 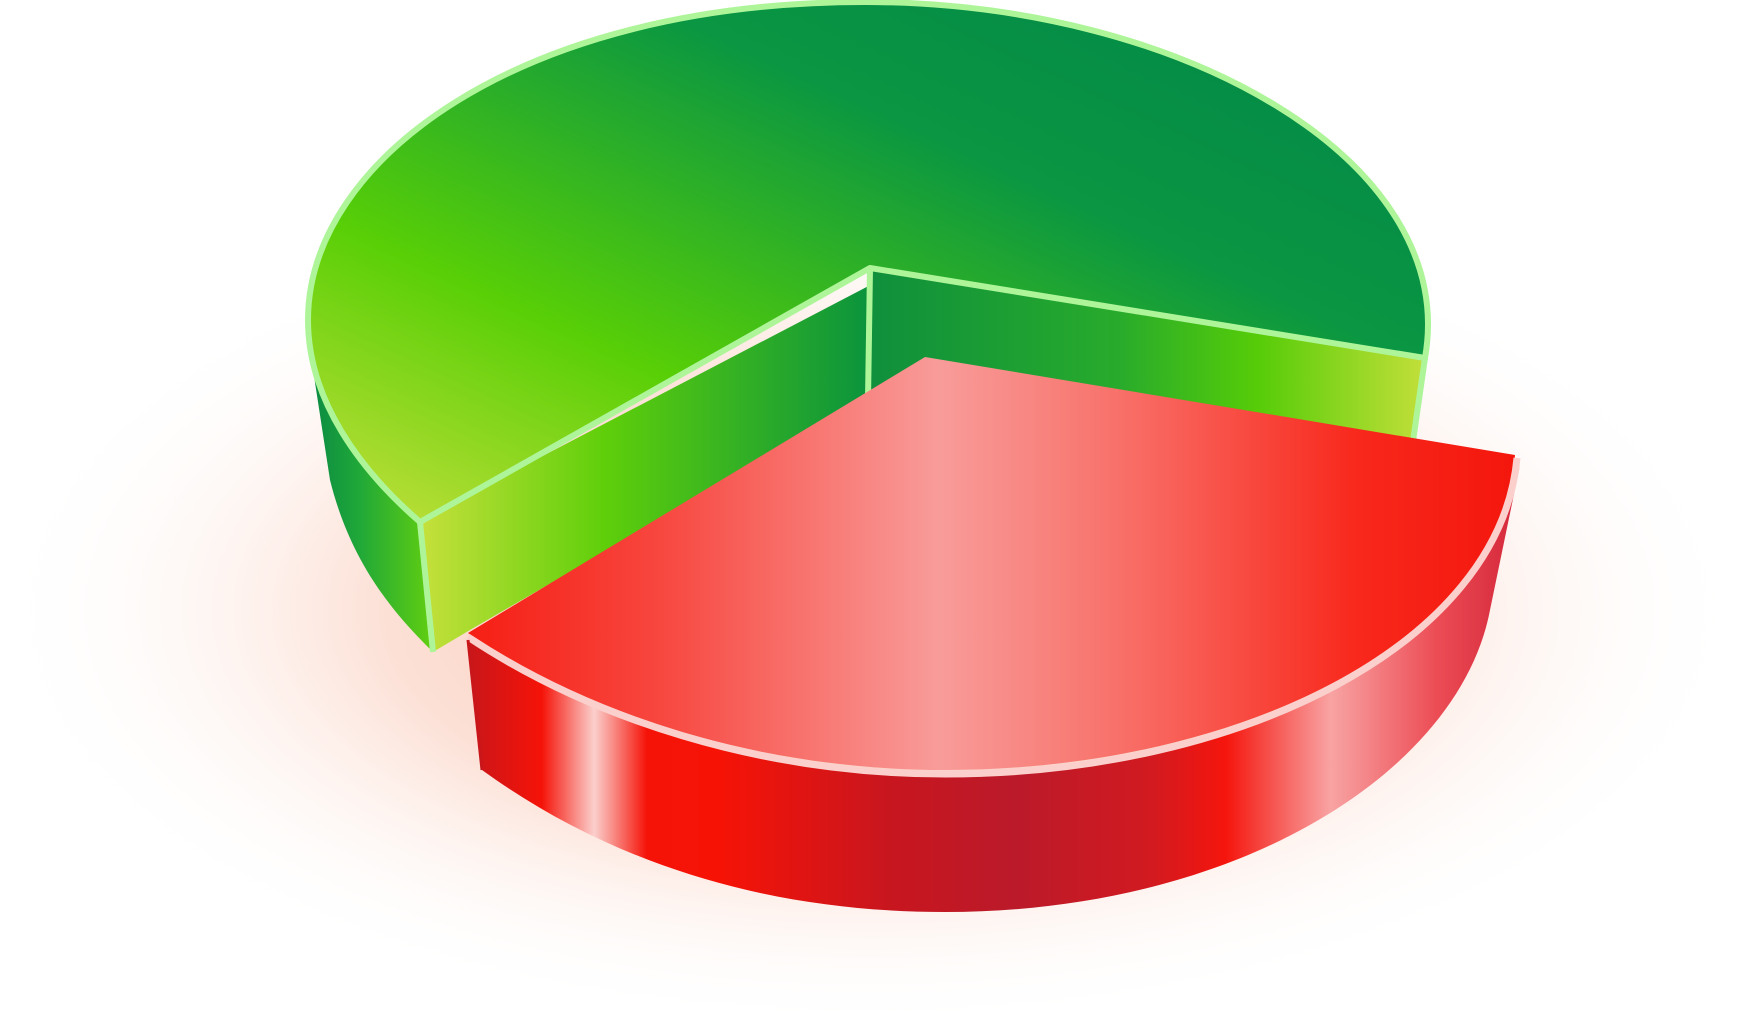 What do you see at coordinates (650, 466) in the screenshot?
I see `pie-slice-0-cut-left` at bounding box center [650, 466].